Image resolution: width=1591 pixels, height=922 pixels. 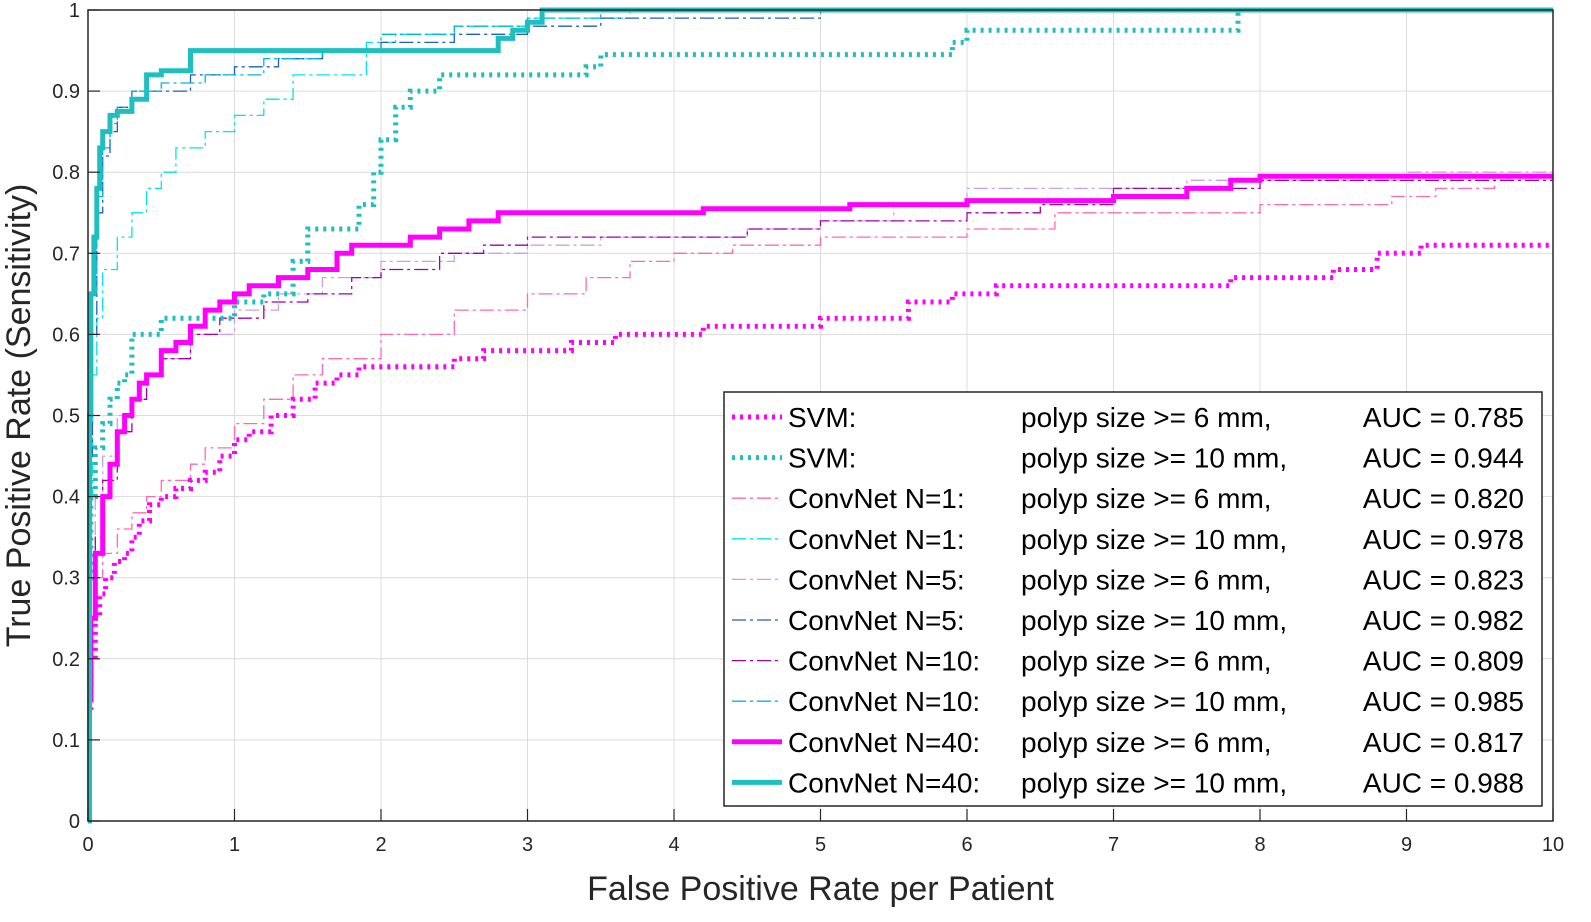 I want to click on legend-auc: AUC = 0.978, so click(x=1443, y=539).